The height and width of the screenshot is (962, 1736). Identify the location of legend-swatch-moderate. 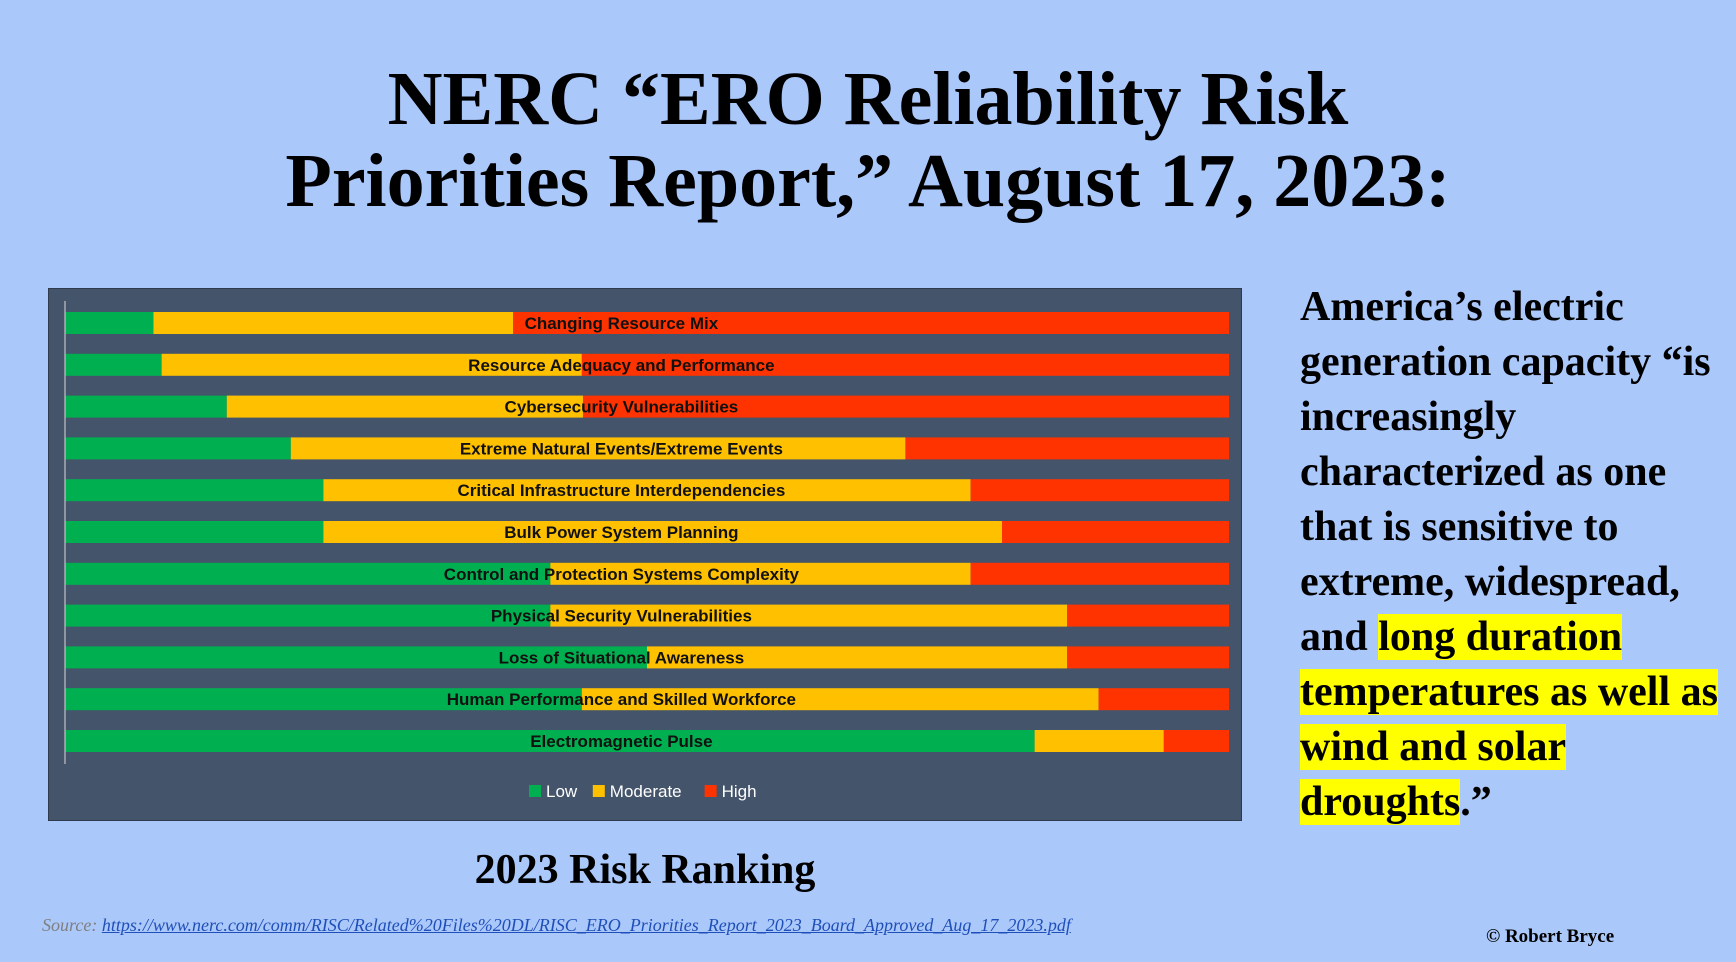
(598, 791).